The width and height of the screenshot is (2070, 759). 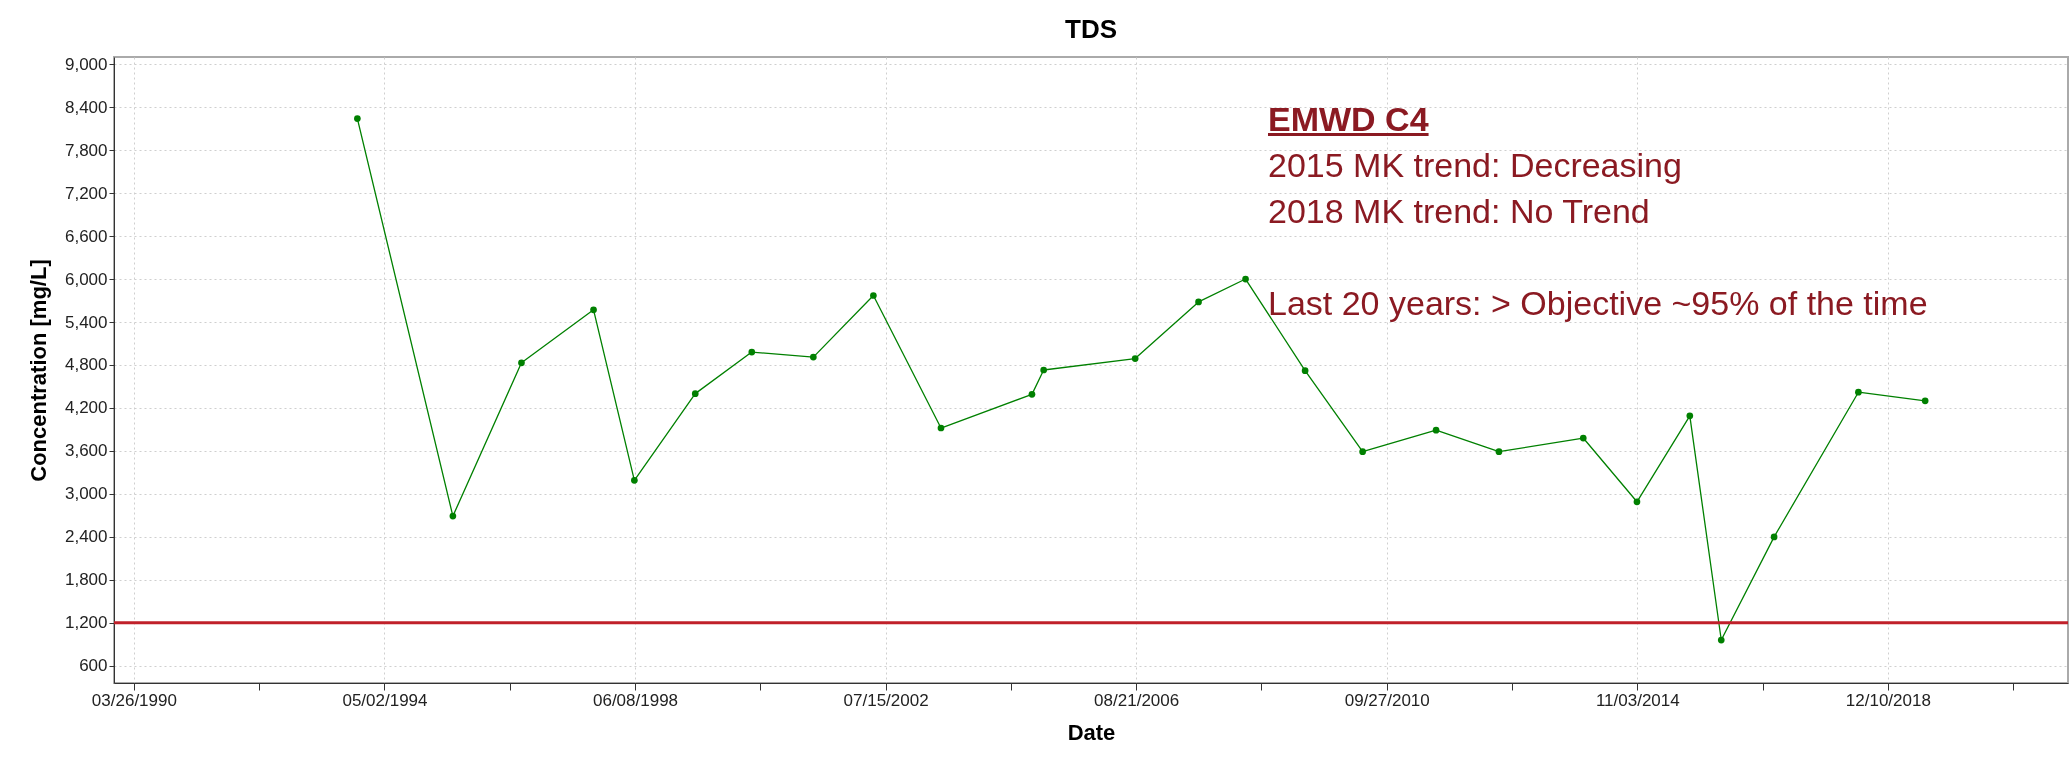 I want to click on annotation: 2018 MK trend: No Trend, so click(x=1459, y=211).